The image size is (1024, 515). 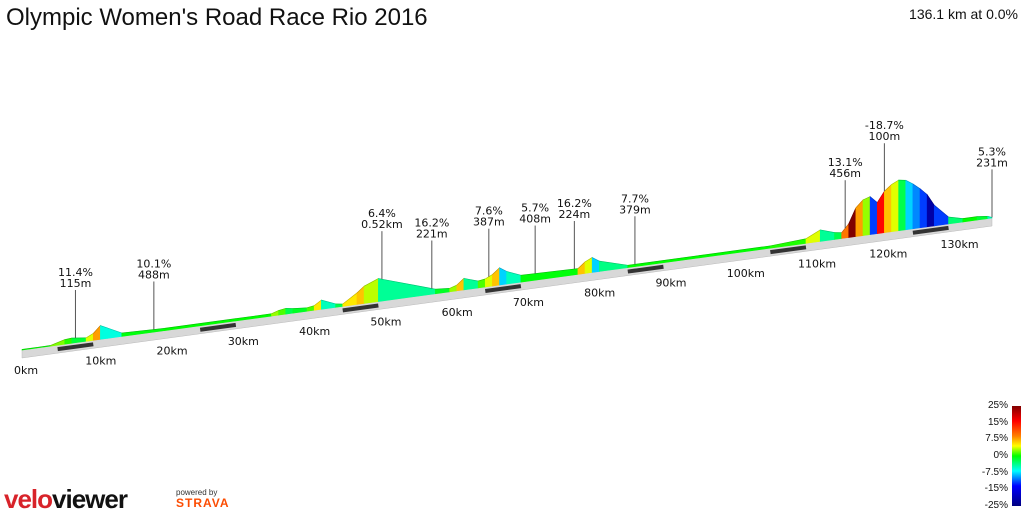 I want to click on legend-tick-label: 0%, so click(x=1001, y=456).